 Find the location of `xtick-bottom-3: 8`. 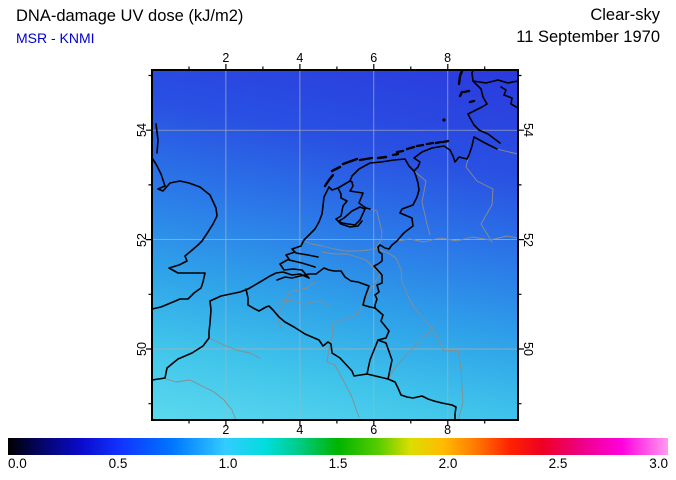

xtick-bottom-3: 8 is located at coordinates (448, 430).